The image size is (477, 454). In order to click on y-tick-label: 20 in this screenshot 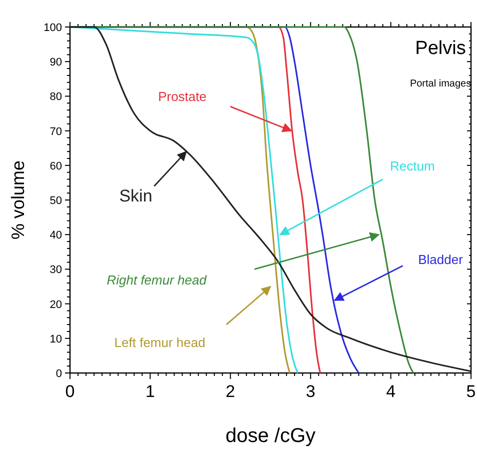, I will do `click(56, 304)`.